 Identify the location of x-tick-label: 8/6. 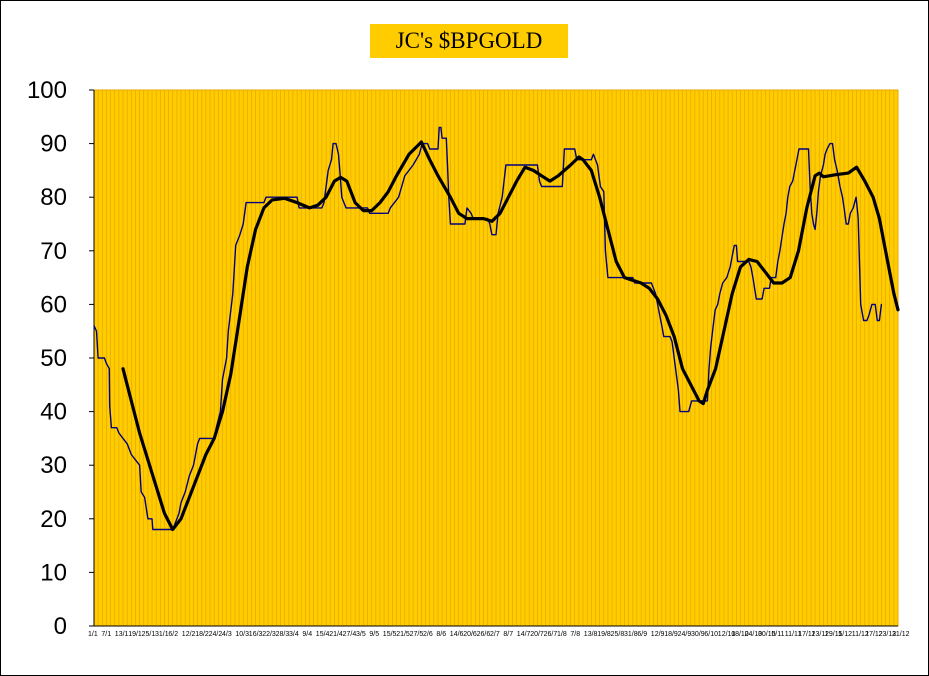
(441, 634).